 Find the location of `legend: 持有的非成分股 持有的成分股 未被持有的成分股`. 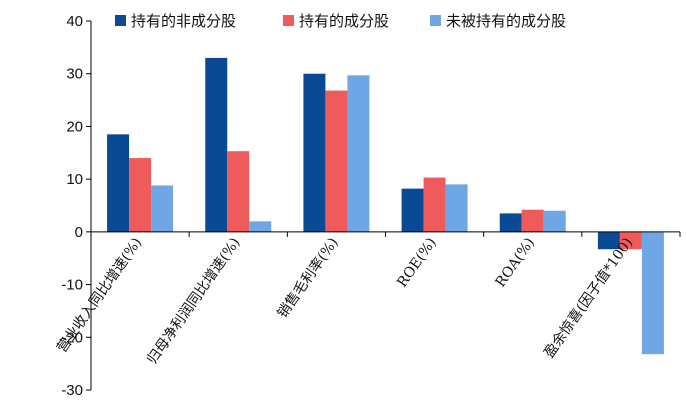

legend: 持有的非成分股 持有的成分股 未被持有的成分股 is located at coordinates (340, 21).